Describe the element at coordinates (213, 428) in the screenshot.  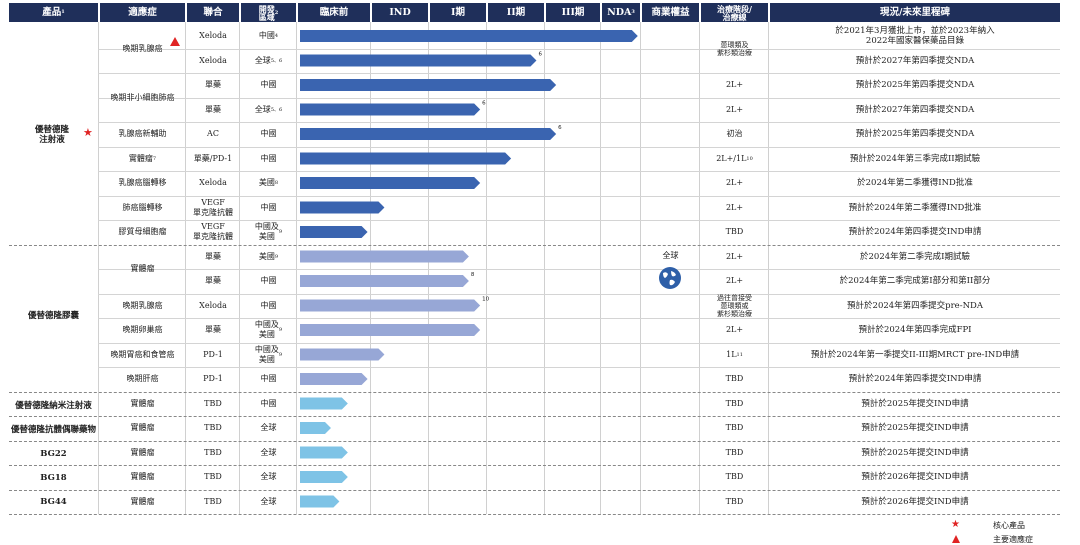
I see `combo-text: TBD` at that location.